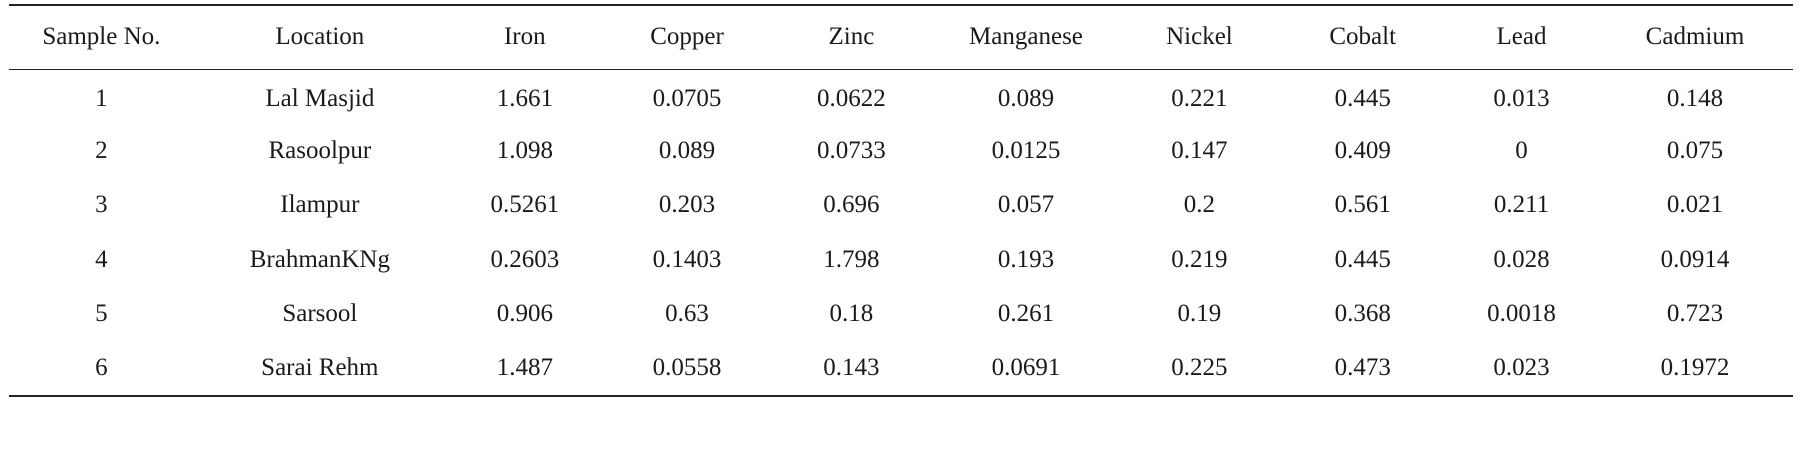  What do you see at coordinates (101, 205) in the screenshot?
I see `cell-sample-no: 3` at bounding box center [101, 205].